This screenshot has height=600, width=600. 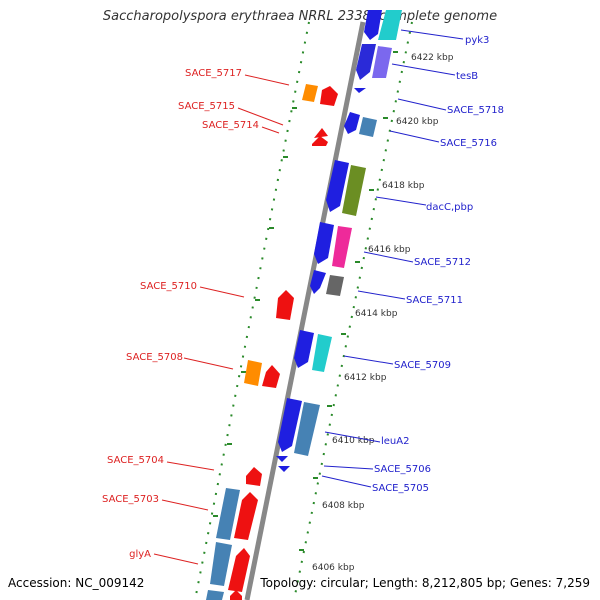 I want to click on gene-label-sace-5710: SACE_5710, so click(x=168, y=286).